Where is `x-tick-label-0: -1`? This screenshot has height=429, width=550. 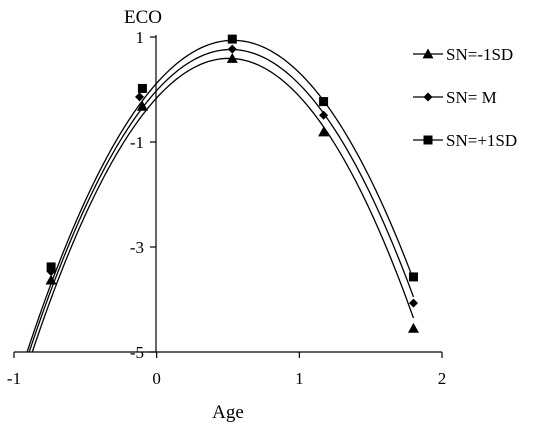 x-tick-label-0: -1 is located at coordinates (14, 378).